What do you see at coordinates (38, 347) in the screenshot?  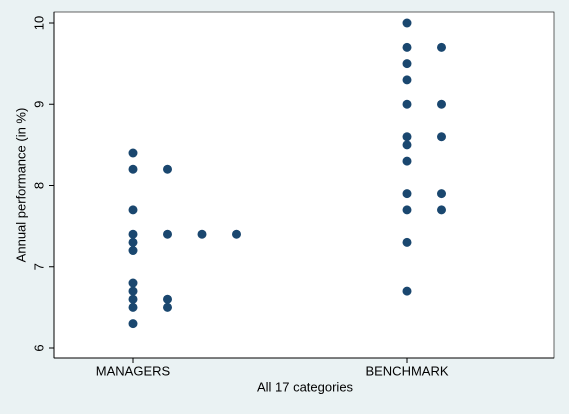 I see `y-tick-label: 6` at bounding box center [38, 347].